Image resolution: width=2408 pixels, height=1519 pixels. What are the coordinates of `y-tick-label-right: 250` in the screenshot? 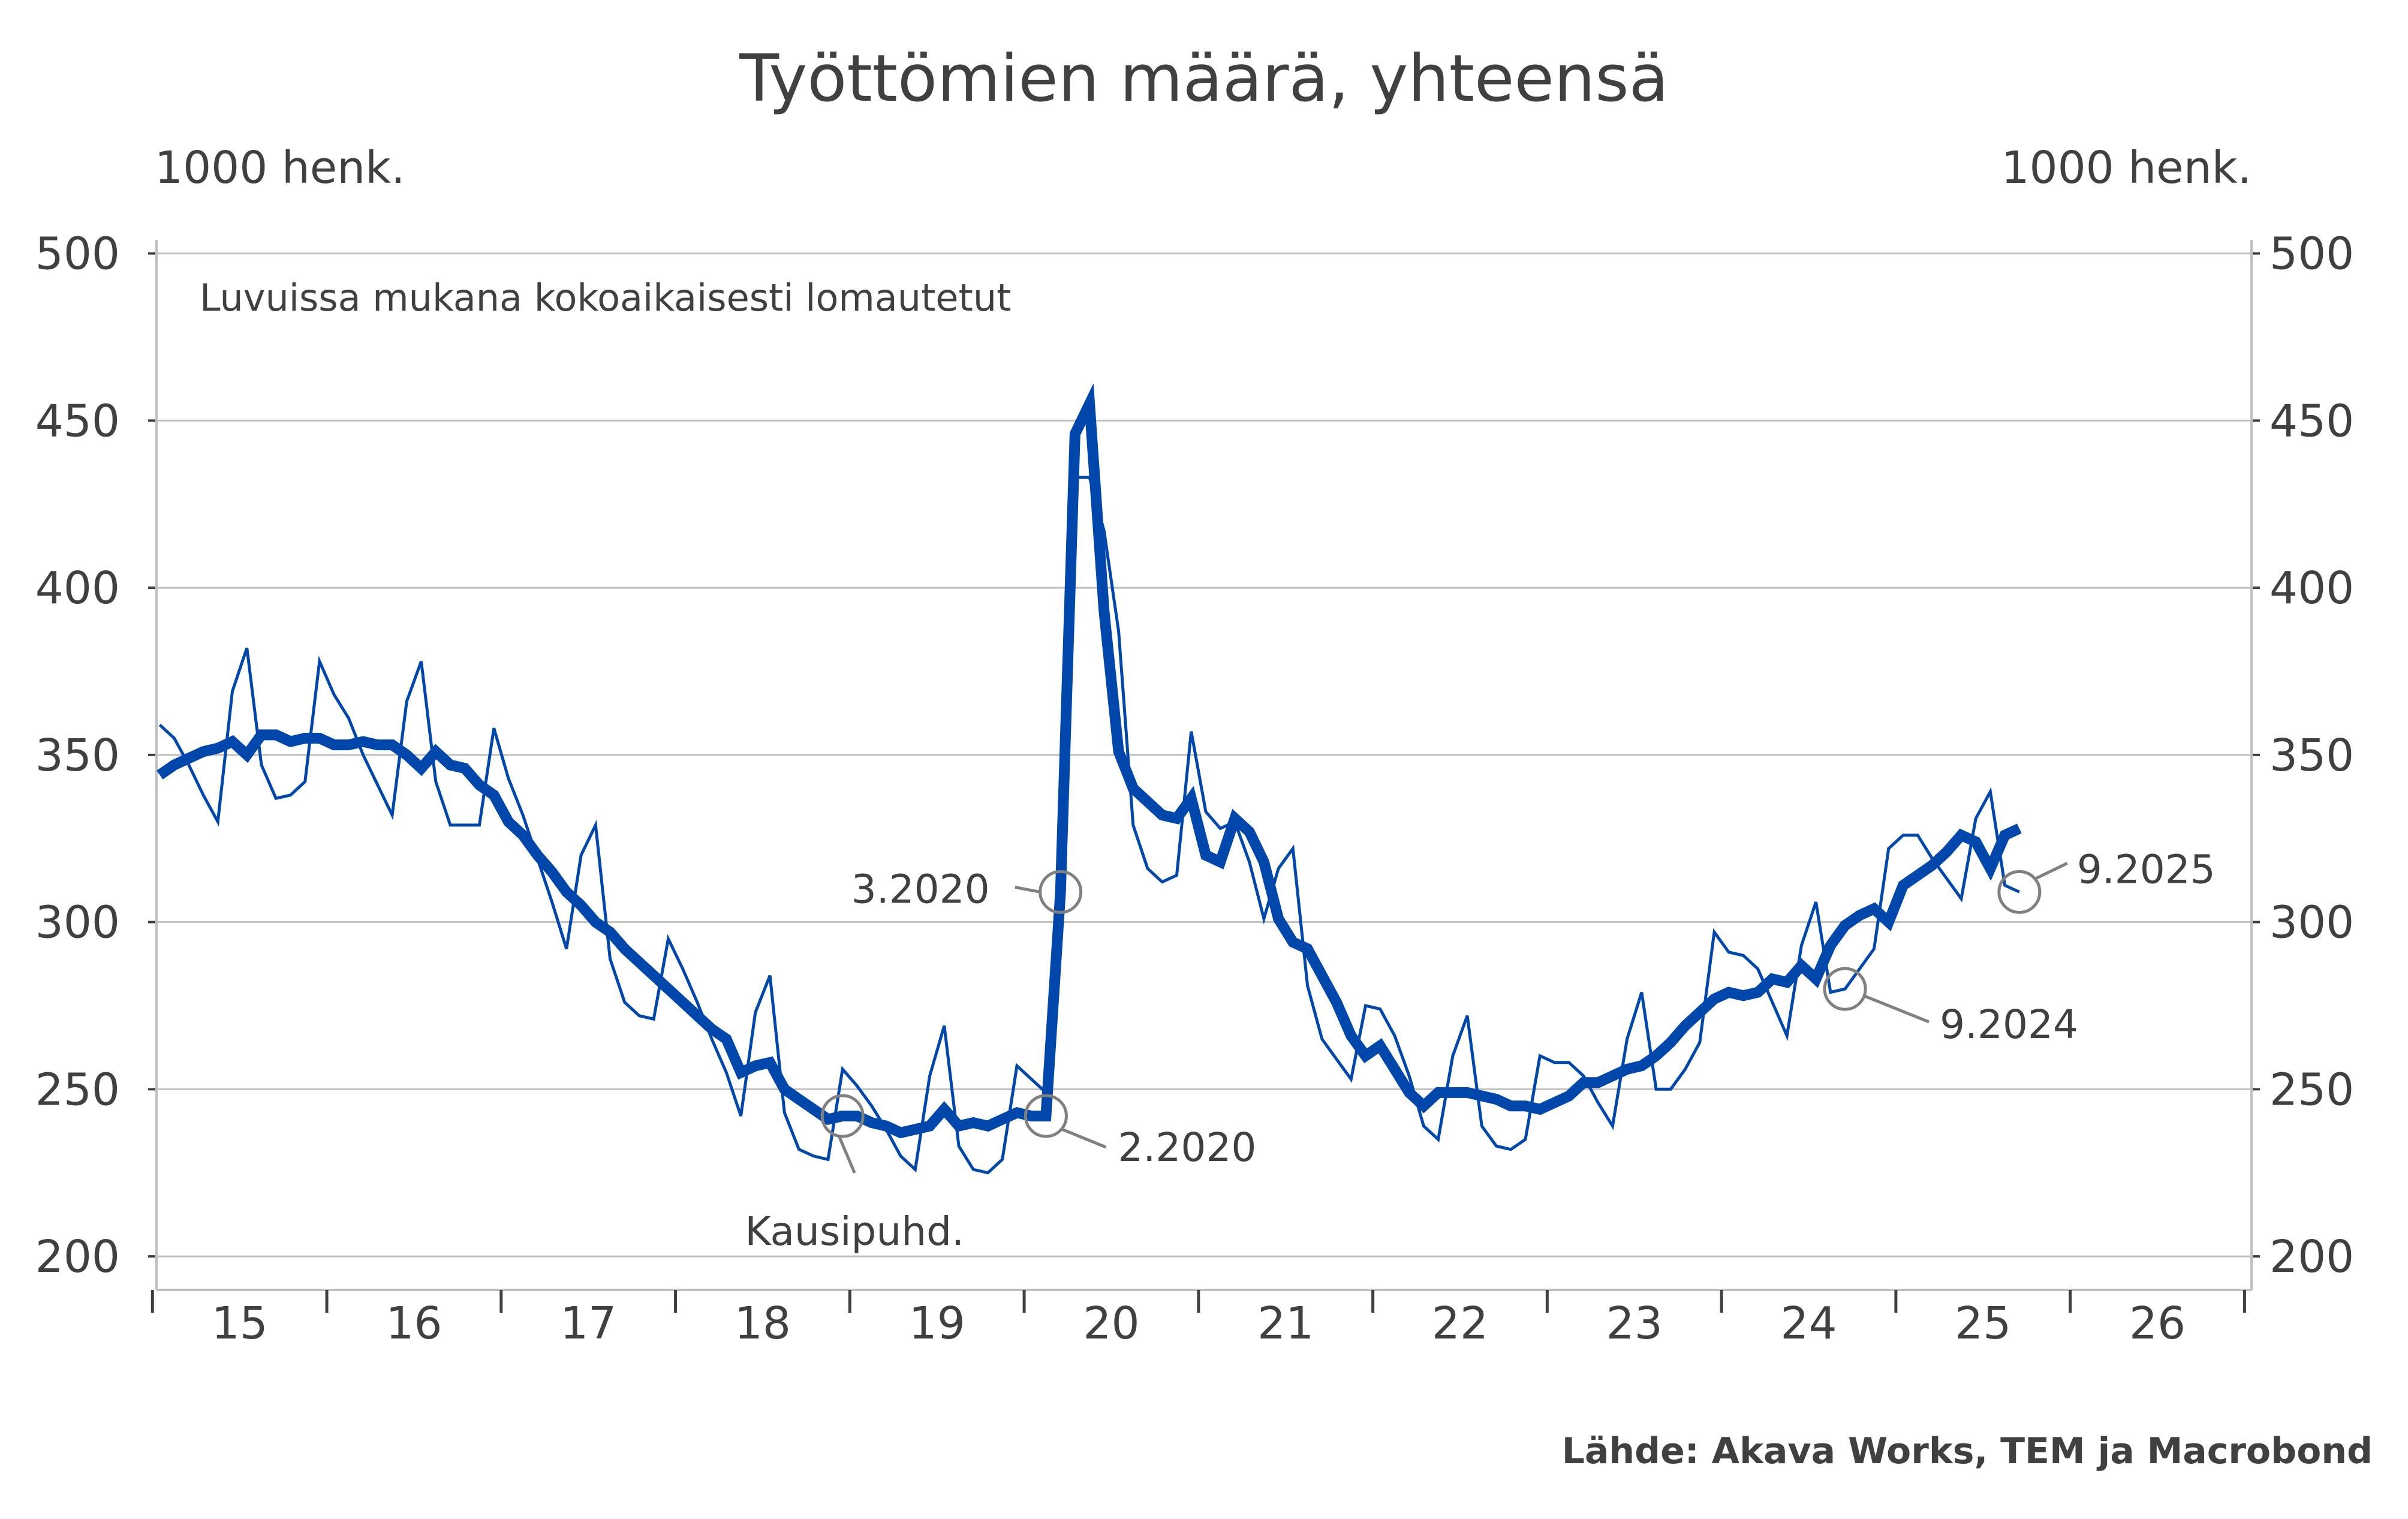 It's located at (2311, 1089).